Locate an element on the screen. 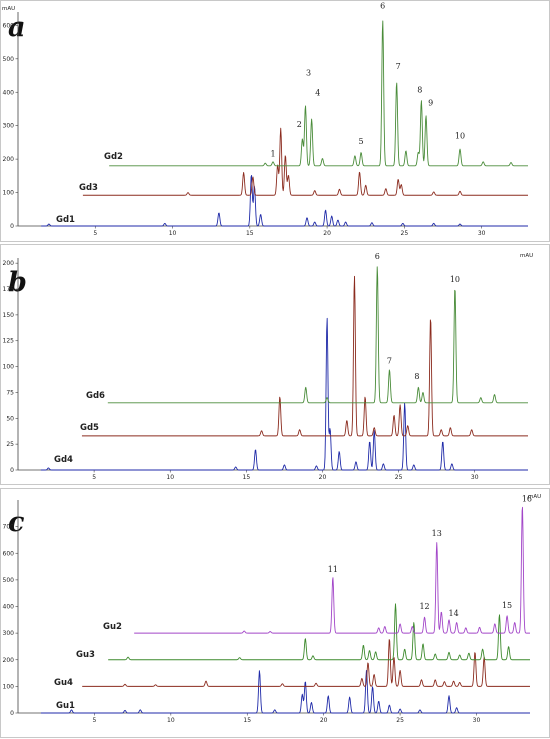 Image resolution: width=550 pixels, height=739 pixels. panel-b-unit-label: mAU is located at coordinates (526, 256).